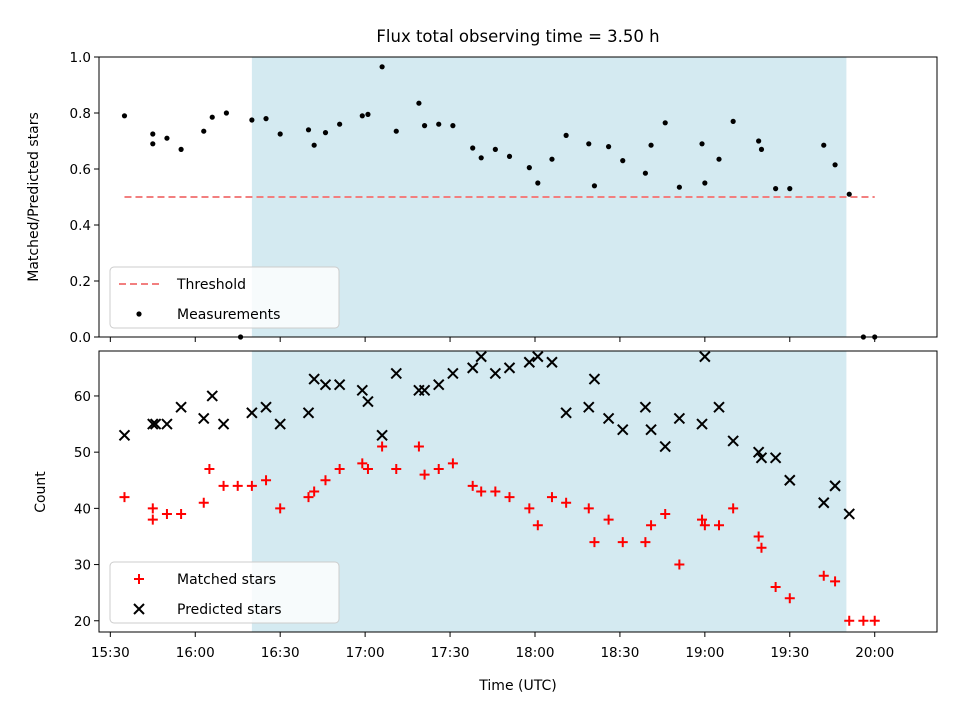 This screenshot has width=960, height=720. Describe the element at coordinates (34, 197) in the screenshot. I see `top-y-axis-label: Matched/Predicted stars` at that location.